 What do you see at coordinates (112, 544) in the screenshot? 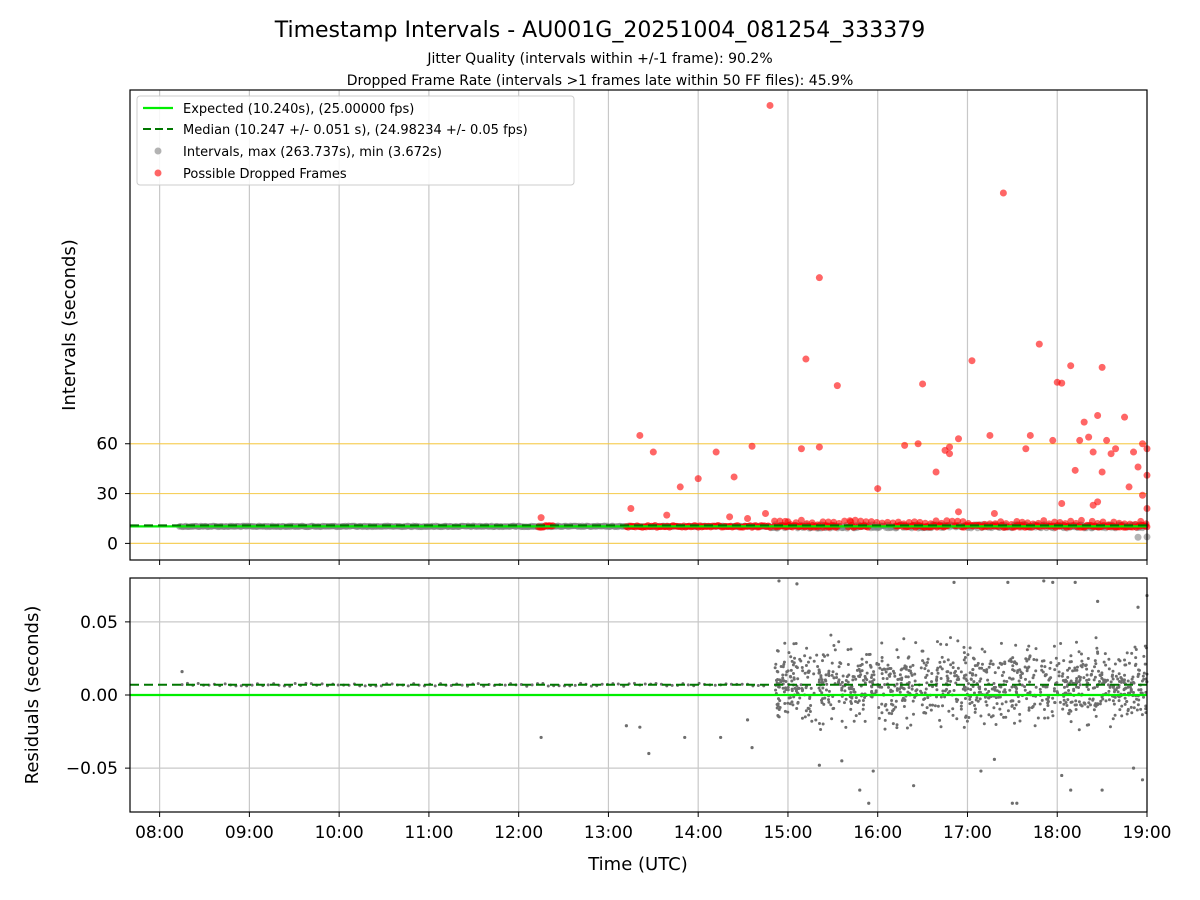
I see `intervals-y-tick-label: 0` at bounding box center [112, 544].